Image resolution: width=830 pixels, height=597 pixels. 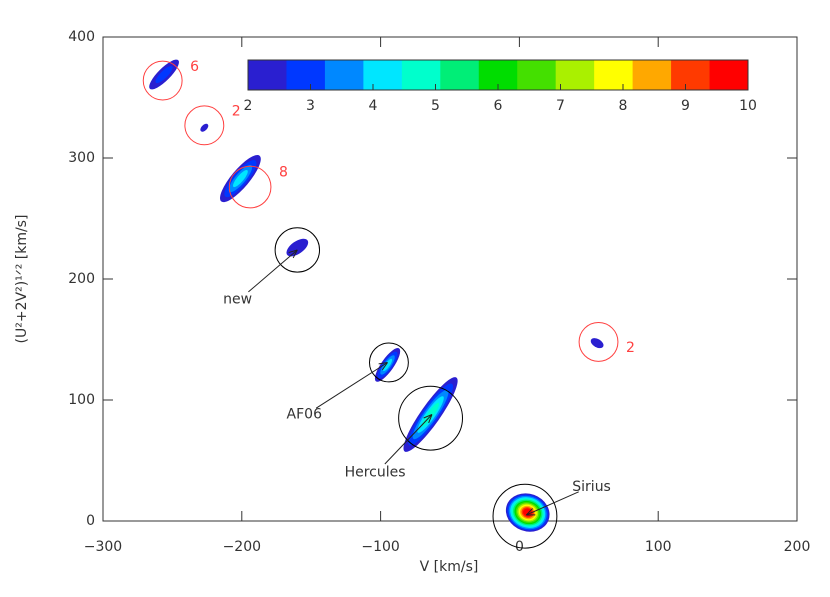 I want to click on x-tick-label: −300, so click(x=103, y=547).